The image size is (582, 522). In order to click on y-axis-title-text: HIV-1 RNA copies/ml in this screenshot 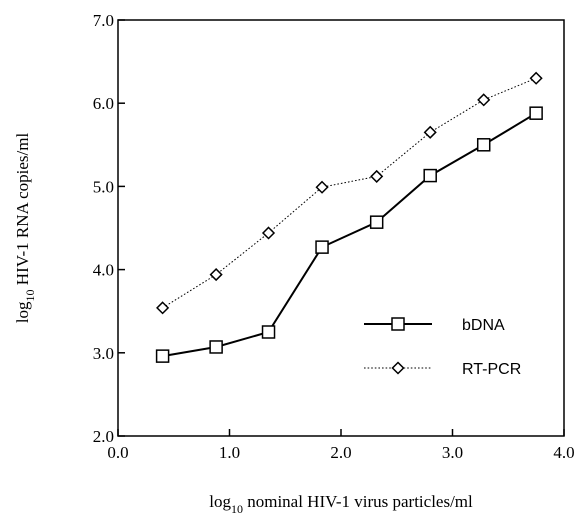, I will do `click(22, 211)`.